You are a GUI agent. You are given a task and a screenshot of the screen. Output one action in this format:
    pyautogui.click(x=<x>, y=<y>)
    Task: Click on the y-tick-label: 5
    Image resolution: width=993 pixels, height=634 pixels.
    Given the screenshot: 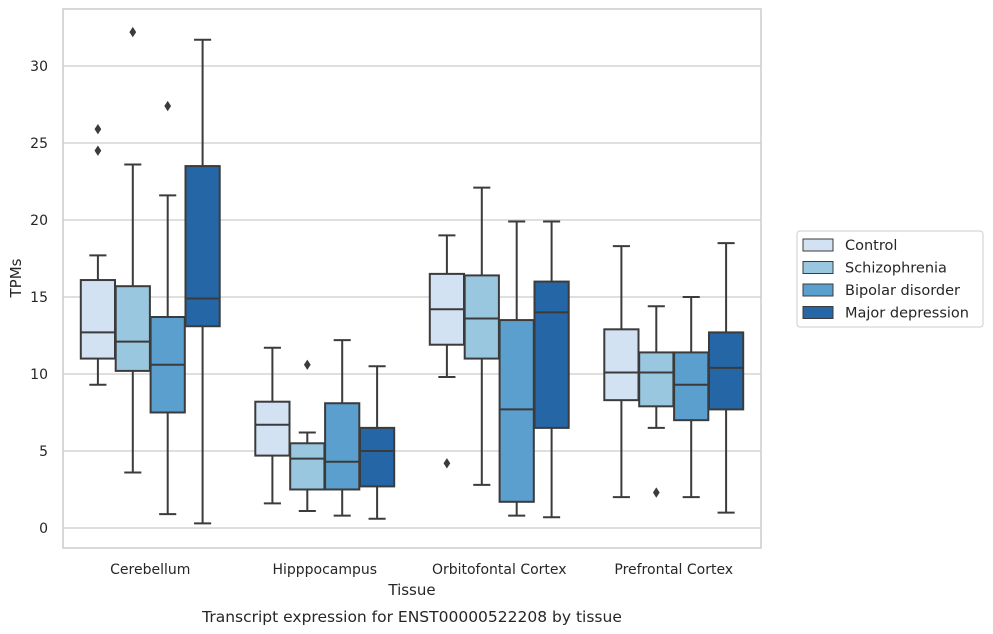 What is the action you would take?
    pyautogui.click(x=43, y=452)
    